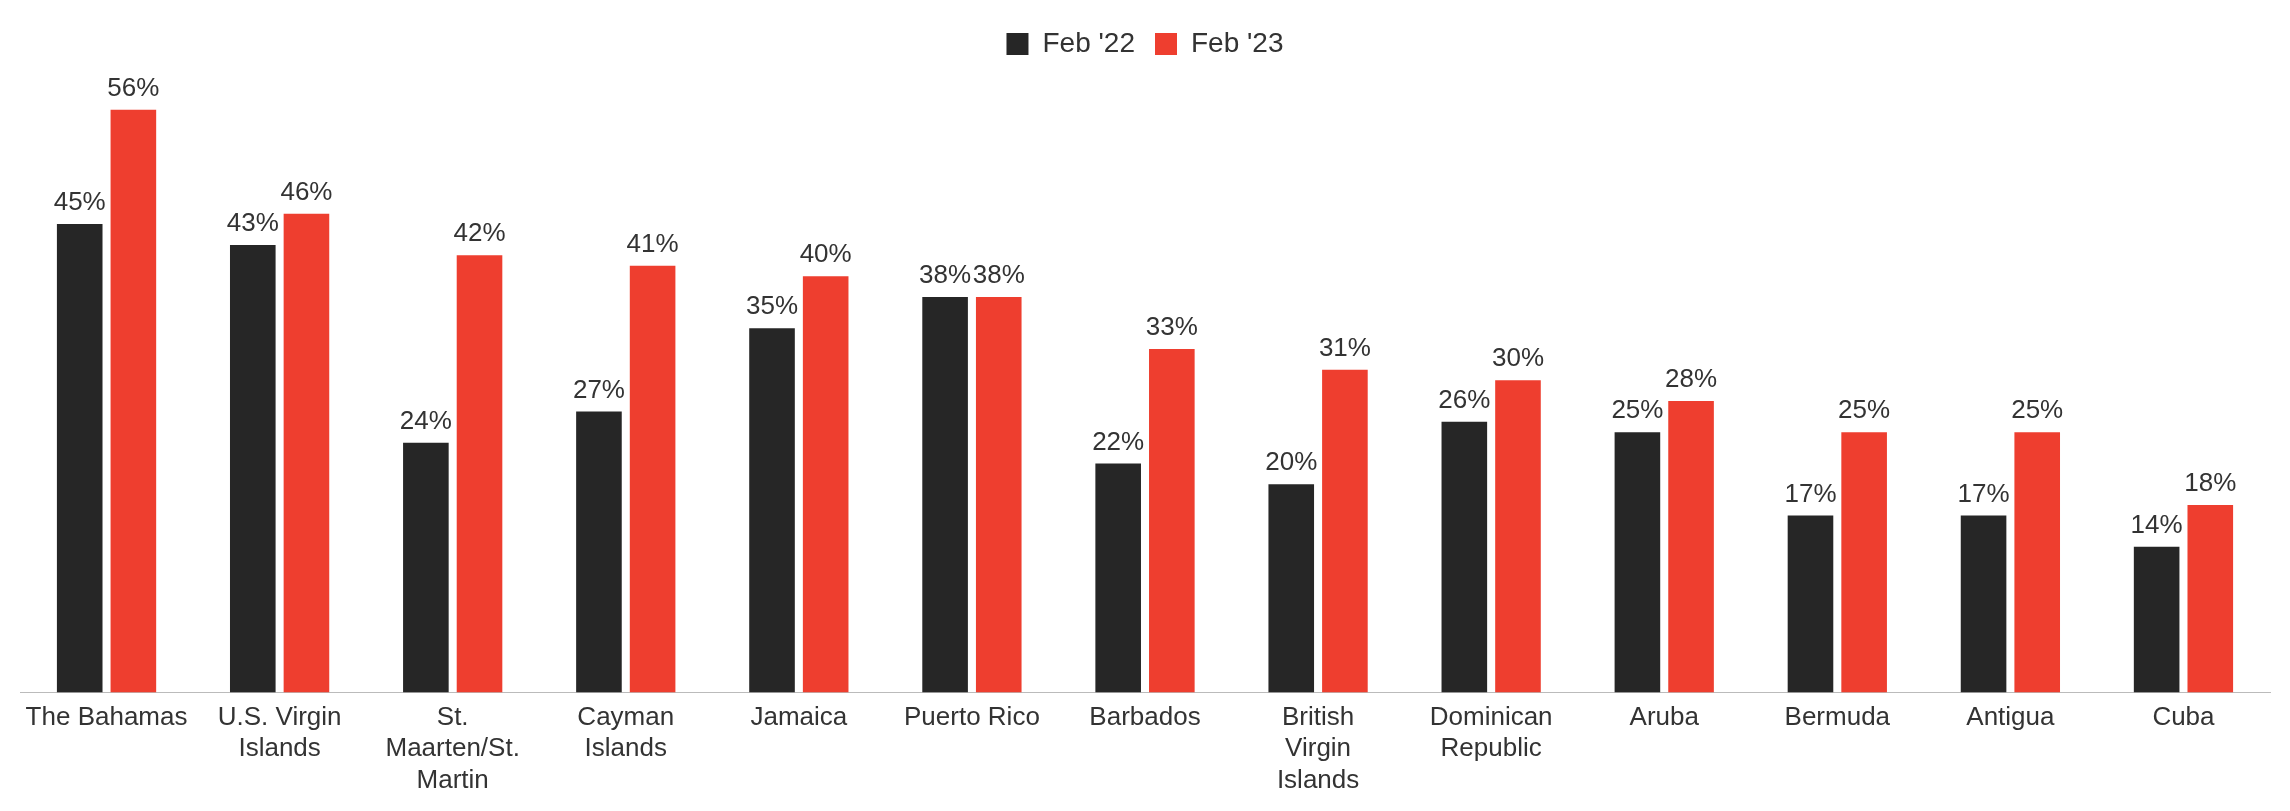 This screenshot has width=2290, height=811. Describe the element at coordinates (425, 419) in the screenshot. I see `data-label: 24%` at that location.